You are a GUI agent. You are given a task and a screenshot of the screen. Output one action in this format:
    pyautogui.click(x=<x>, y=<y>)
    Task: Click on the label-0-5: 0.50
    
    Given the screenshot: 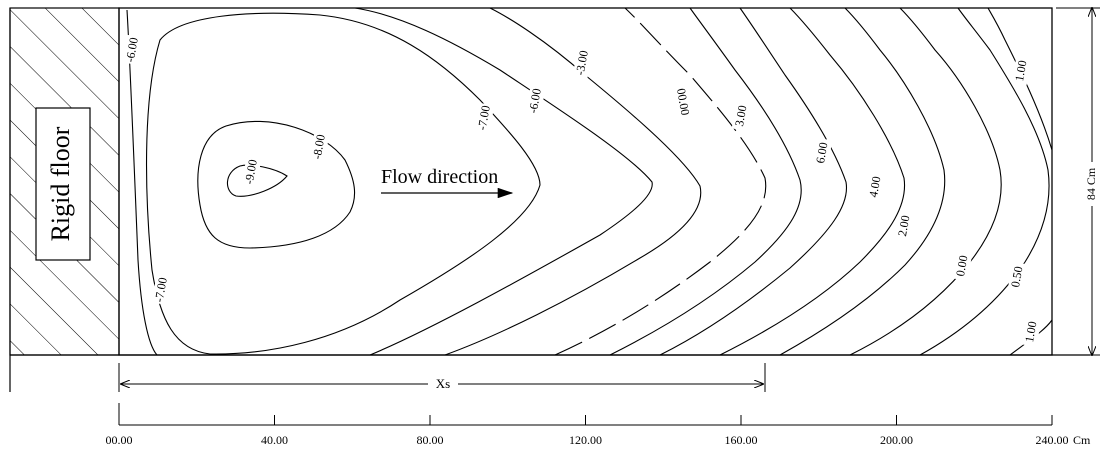 What is the action you would take?
    pyautogui.click(x=1016, y=276)
    